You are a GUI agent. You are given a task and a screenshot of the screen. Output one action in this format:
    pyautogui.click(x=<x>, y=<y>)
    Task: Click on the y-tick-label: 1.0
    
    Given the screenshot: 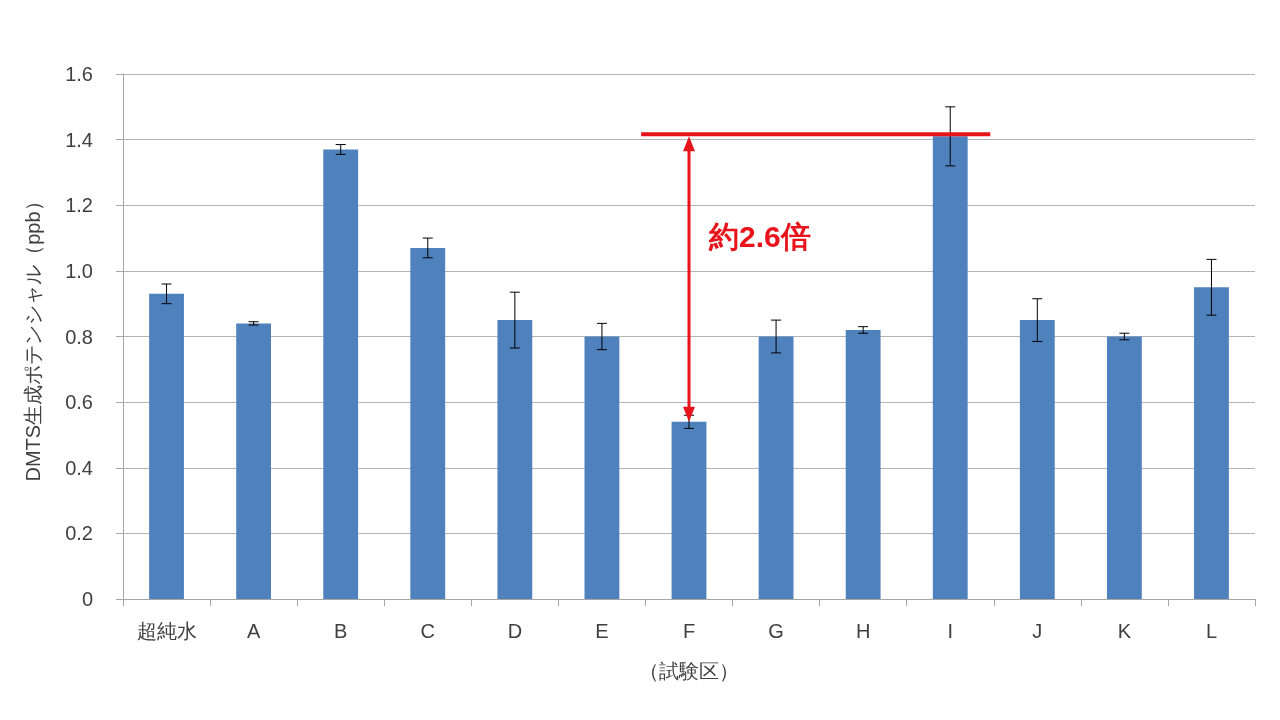 What is the action you would take?
    pyautogui.click(x=79, y=270)
    